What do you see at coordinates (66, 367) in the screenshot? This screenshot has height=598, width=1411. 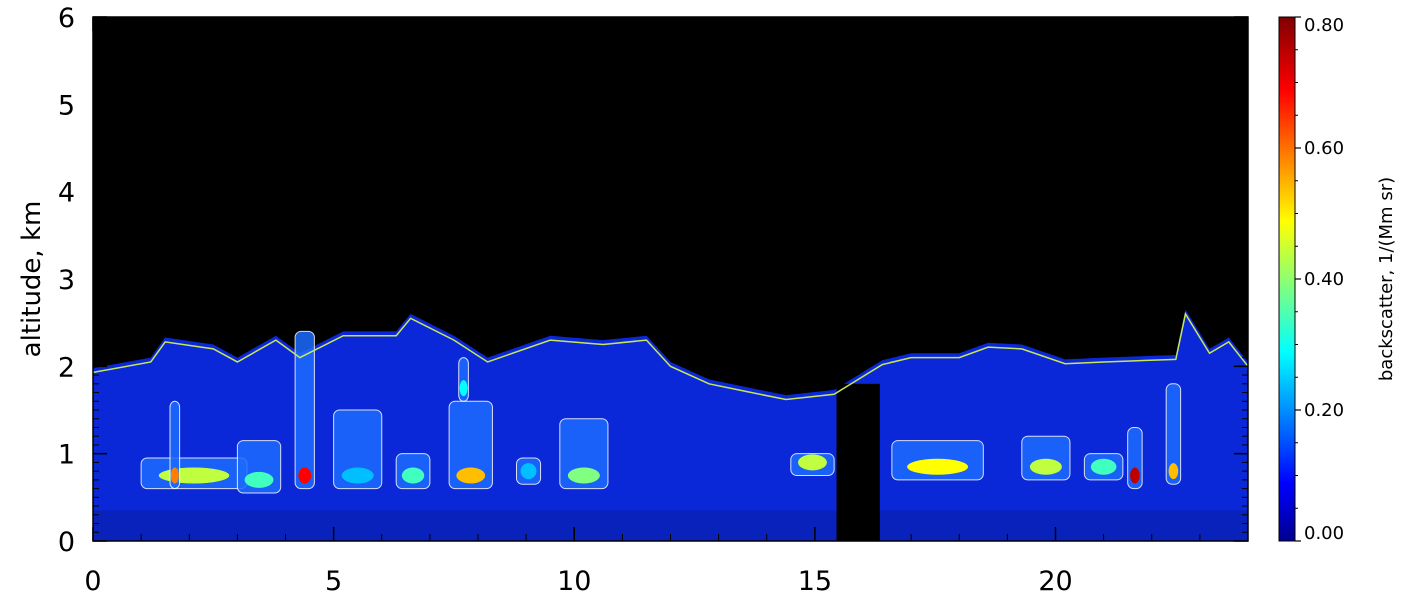 I see `y-tick-label: 2` at bounding box center [66, 367].